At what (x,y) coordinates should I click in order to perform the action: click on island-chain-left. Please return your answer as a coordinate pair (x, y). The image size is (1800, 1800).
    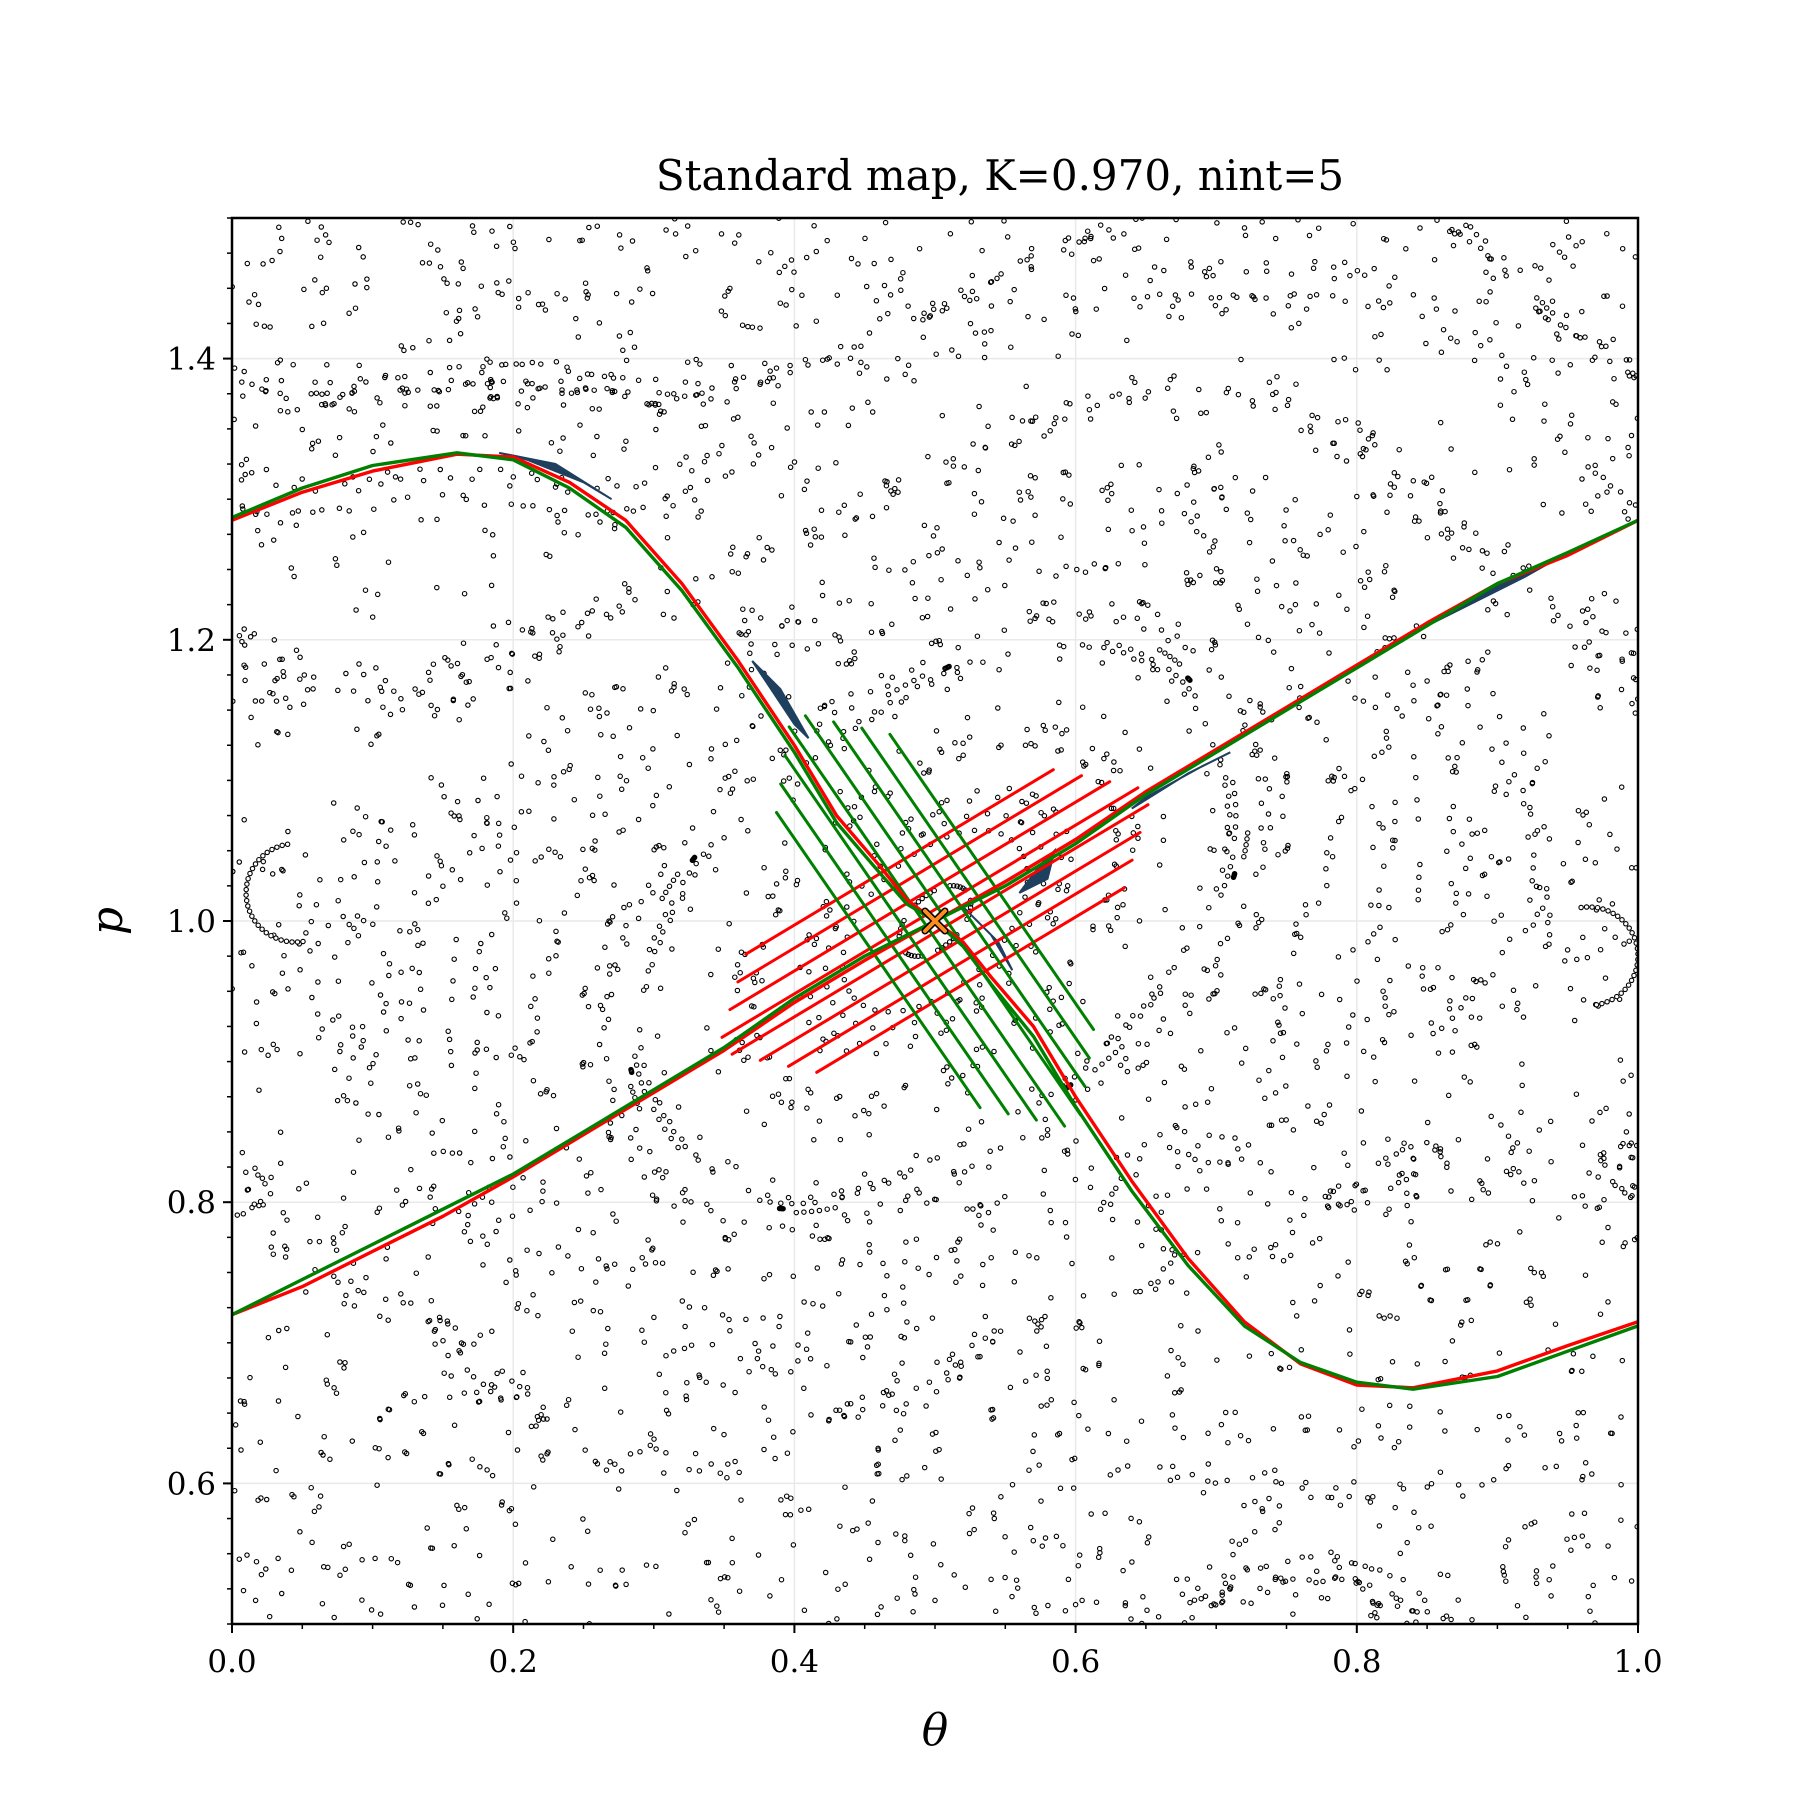
    Looking at the image, I should click on (274, 893).